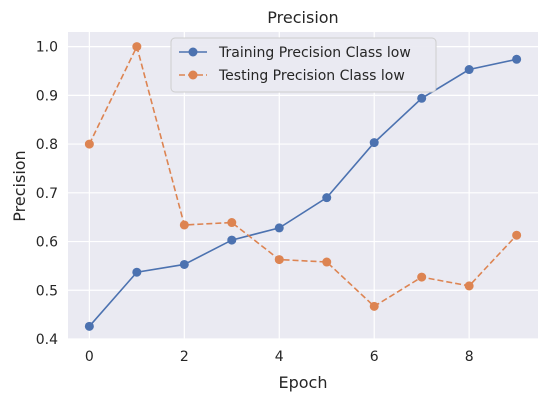 This screenshot has height=402, width=546. I want to click on x-tick-labels: 0 2 4 6 8, so click(279, 357).